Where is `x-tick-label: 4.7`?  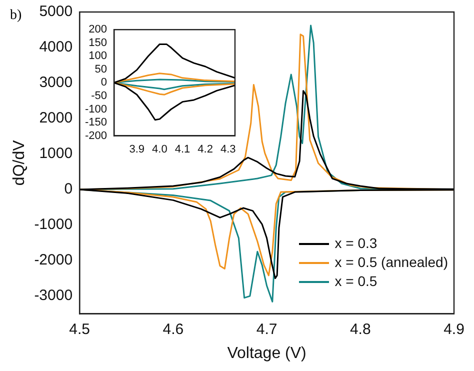 x-tick-label: 4.7 is located at coordinates (267, 329).